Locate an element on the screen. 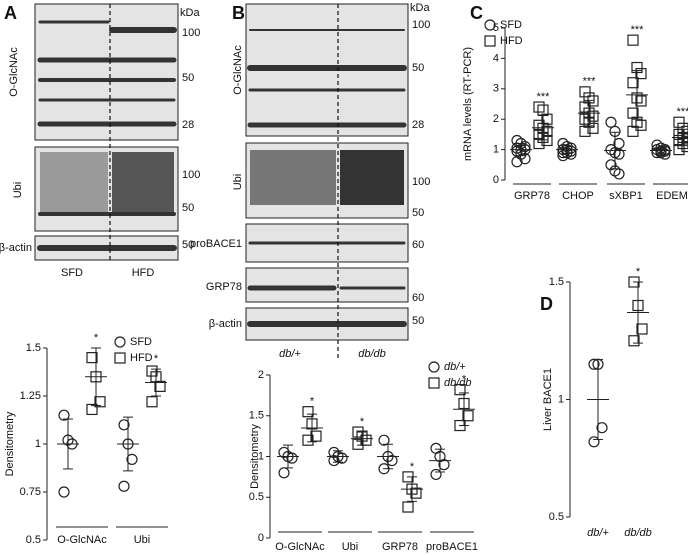 This screenshot has width=688, height=555. y-tick-label: 1 is located at coordinates (496, 150).